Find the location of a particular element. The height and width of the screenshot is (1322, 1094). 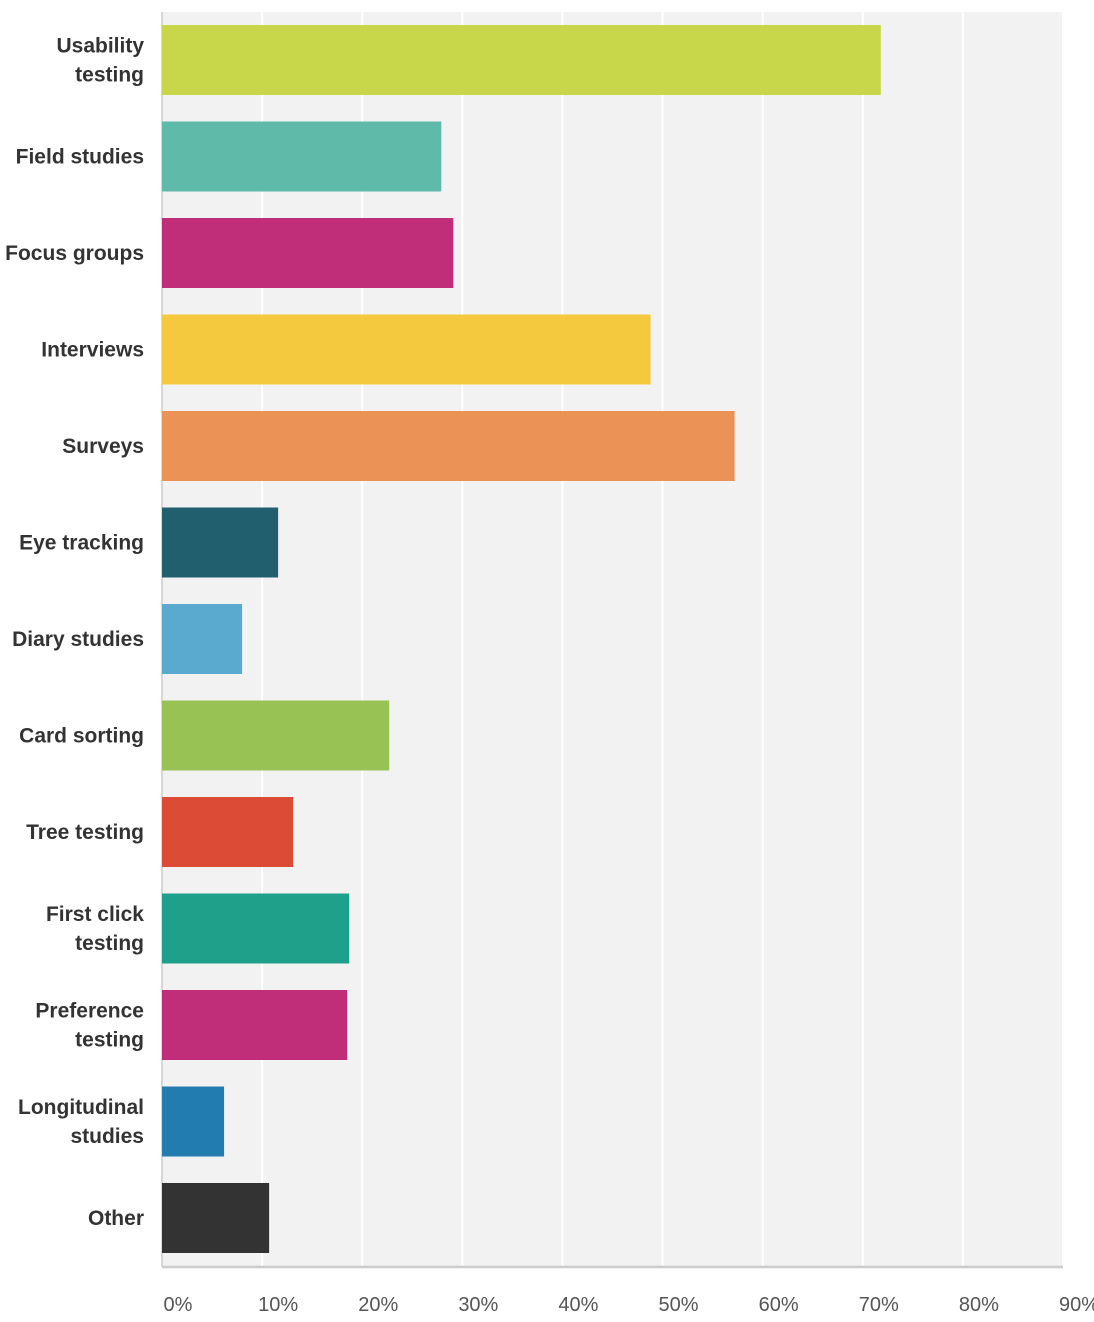

x-tick-label: 70% is located at coordinates (879, 1305).